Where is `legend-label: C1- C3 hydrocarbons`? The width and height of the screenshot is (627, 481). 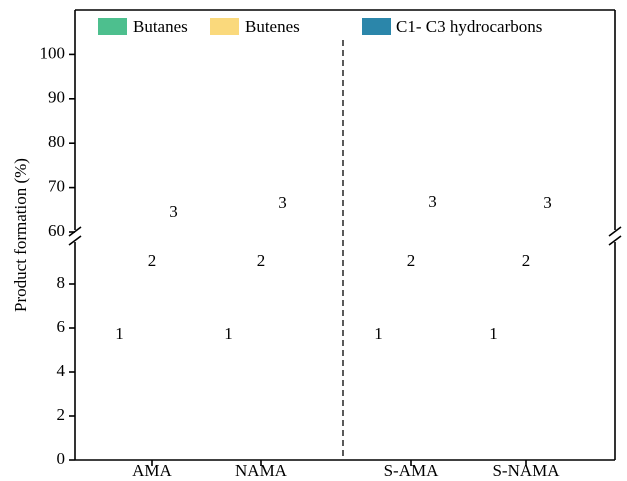
legend-label: C1- C3 hydrocarbons is located at coordinates (469, 26).